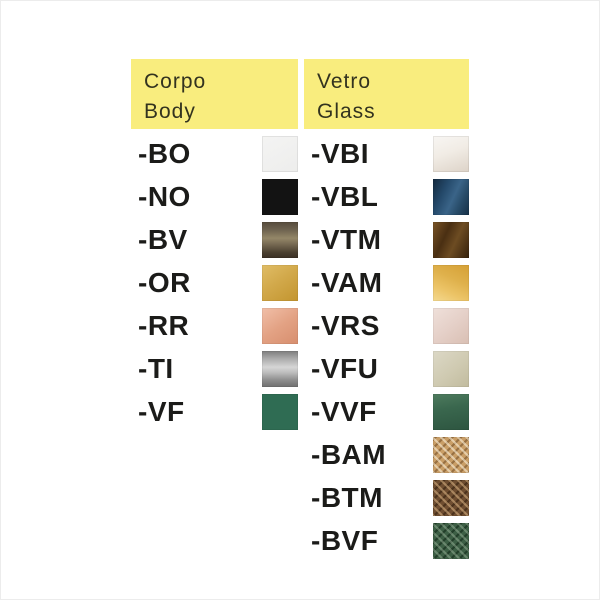 This screenshot has height=600, width=600. I want to click on finish-code: -RR, so click(164, 325).